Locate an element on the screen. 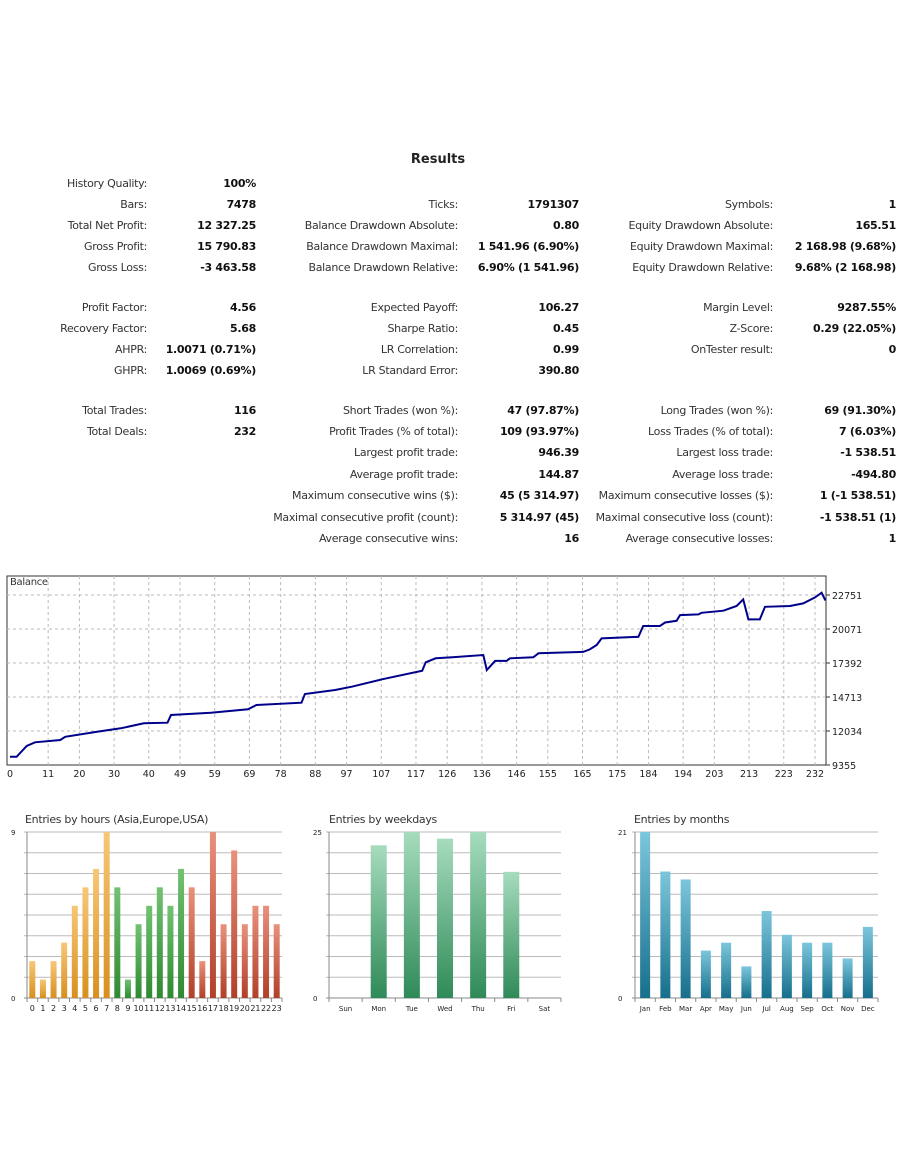 Image resolution: width=910 pixels, height=1155 pixels. y-tick-label: 14713 is located at coordinates (847, 698).